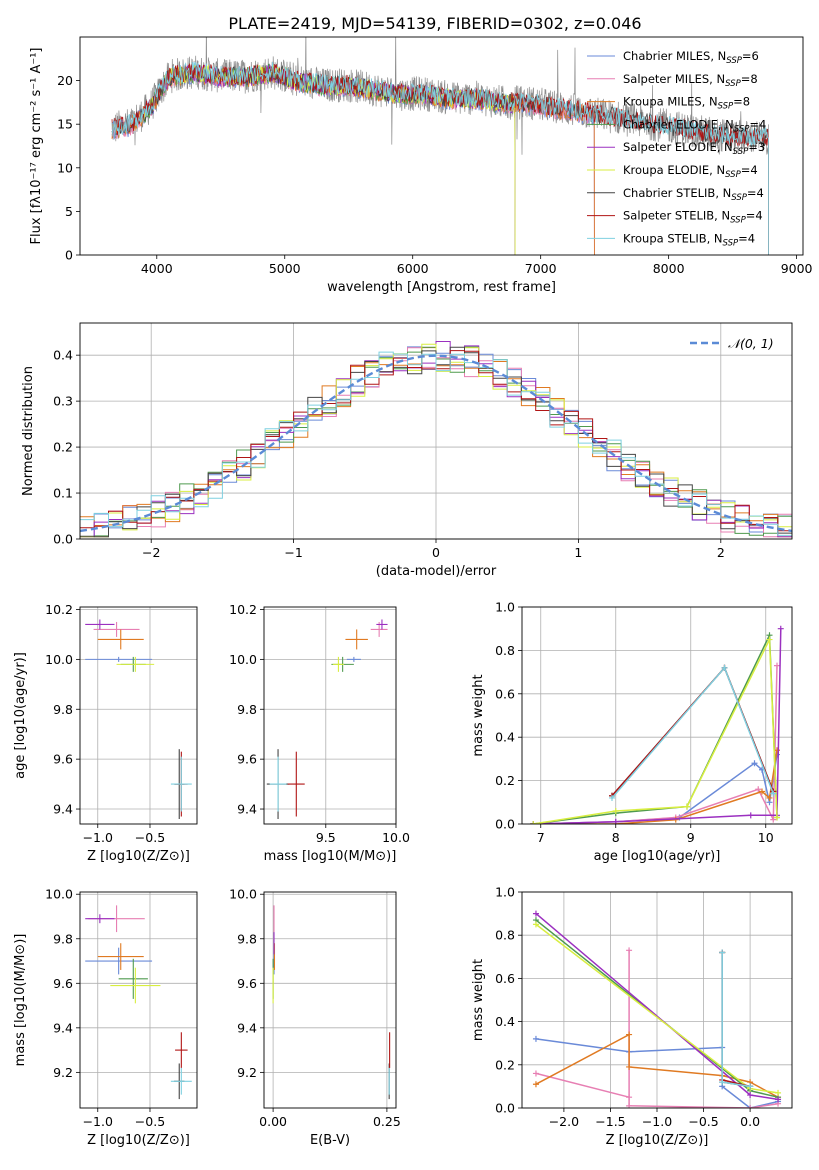 The width and height of the screenshot is (819, 1170). What do you see at coordinates (330, 856) in the screenshot?
I see `x-axis-label: mass [log10(M/M⊙)]` at bounding box center [330, 856].